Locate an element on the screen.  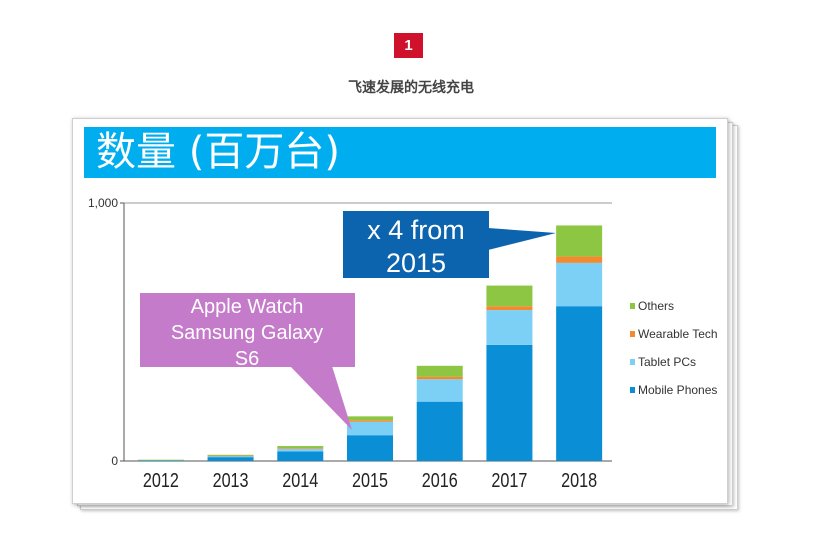
blue-callout-text-line: x 4 from is located at coordinates (416, 230).